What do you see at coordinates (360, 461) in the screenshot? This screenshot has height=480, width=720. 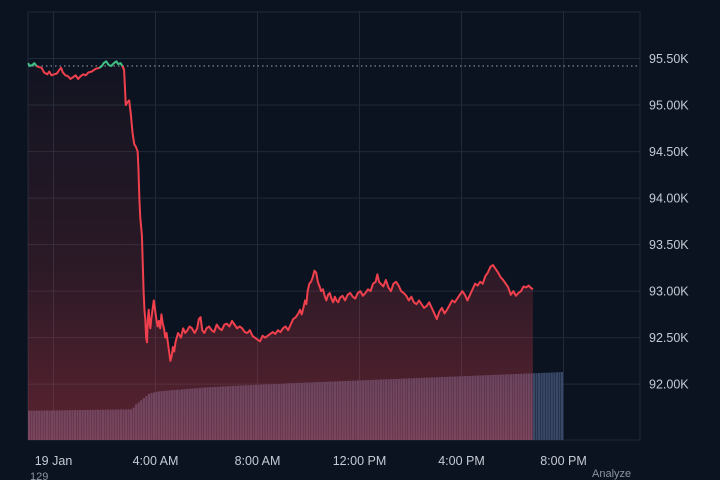 I see `x-tick-label: 12:00 PM` at bounding box center [360, 461].